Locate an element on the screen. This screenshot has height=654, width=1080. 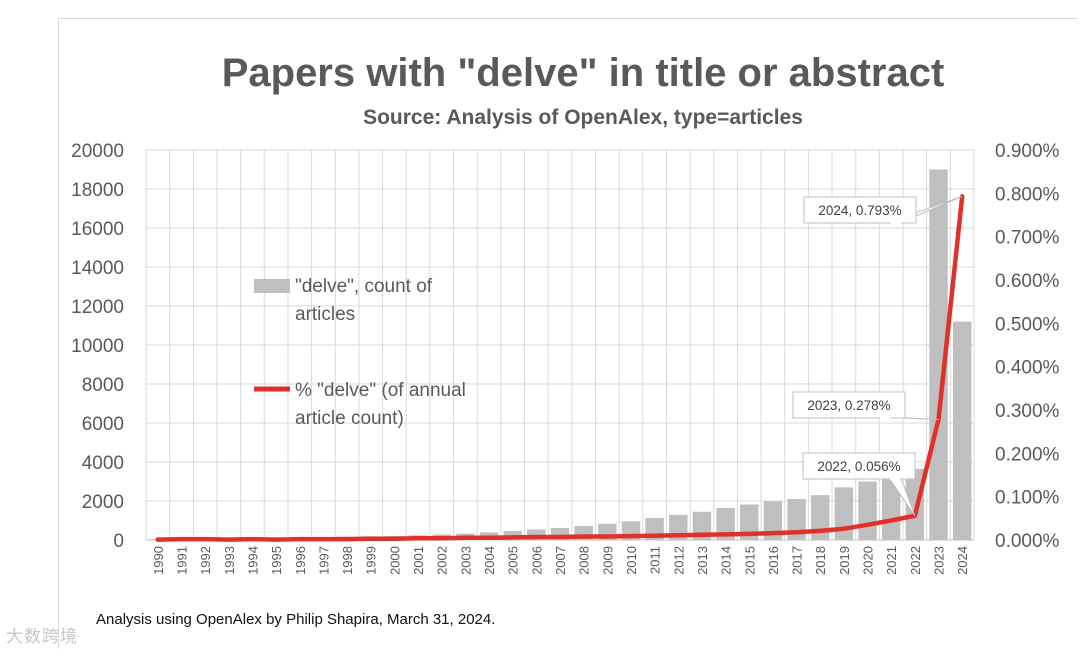
x-tick-label: 1995 is located at coordinates (276, 560).